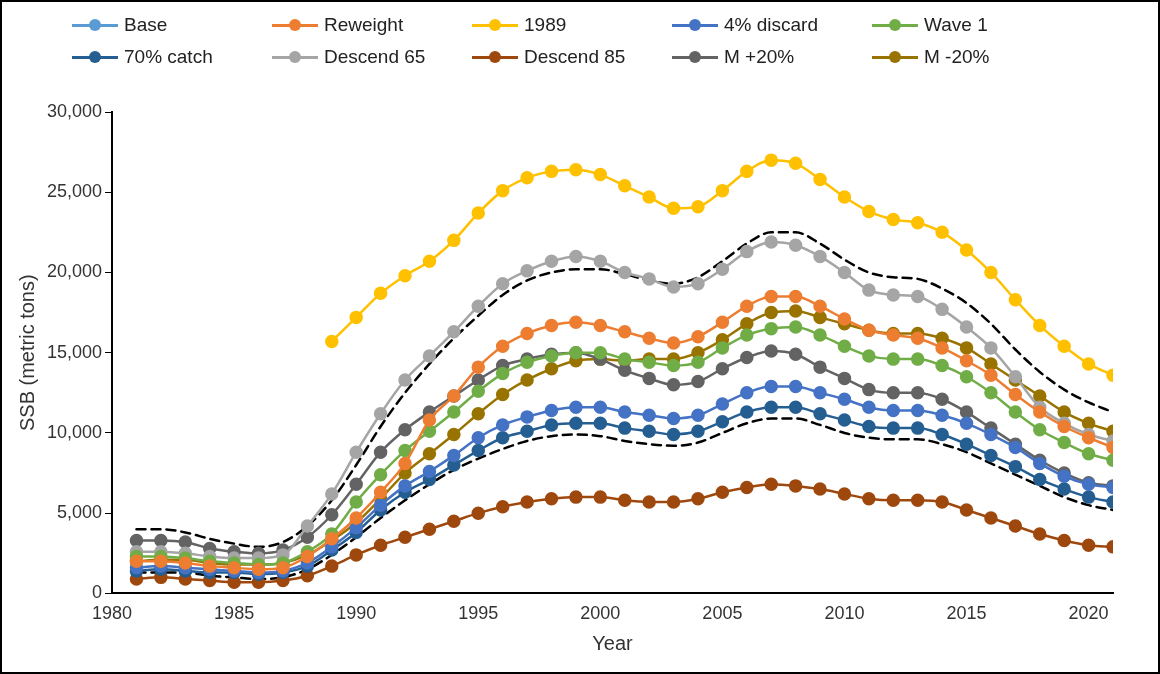 The image size is (1160, 674). Describe the element at coordinates (375, 57) in the screenshot. I see `legend-label: Descend 65` at that location.